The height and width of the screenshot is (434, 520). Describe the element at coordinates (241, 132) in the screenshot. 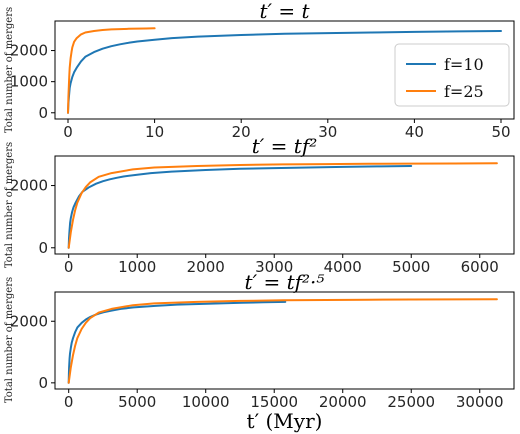

I see `x-tick-label: 20` at that location.